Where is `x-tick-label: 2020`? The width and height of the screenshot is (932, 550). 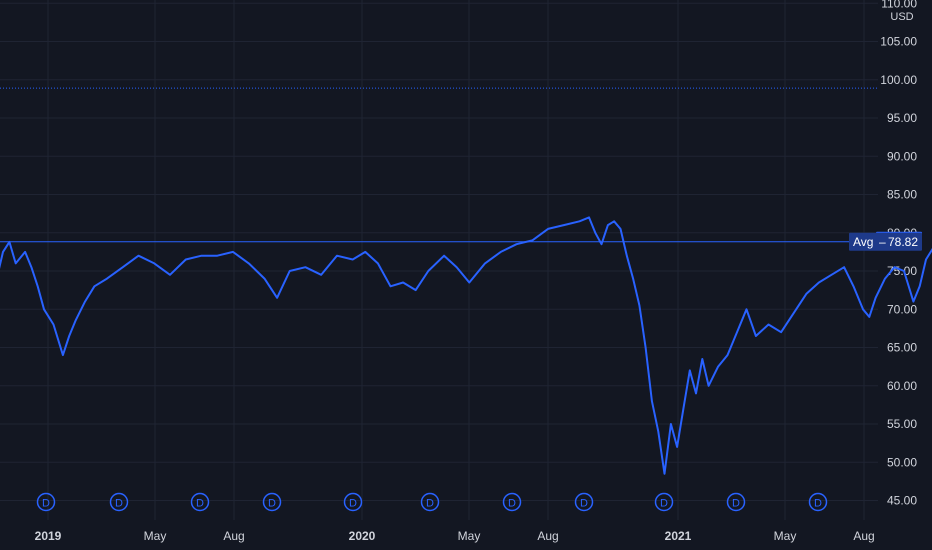
x-tick-label: 2020 is located at coordinates (362, 536).